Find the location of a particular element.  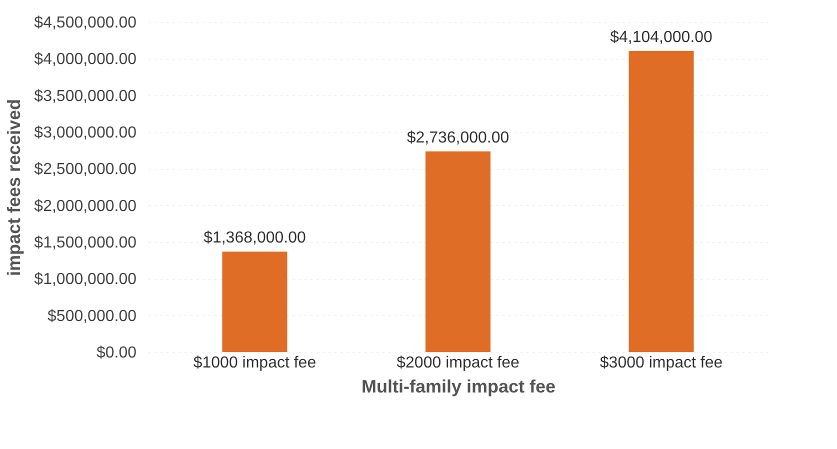

y-tick-label: $2,000,000.00 is located at coordinates (85, 206).